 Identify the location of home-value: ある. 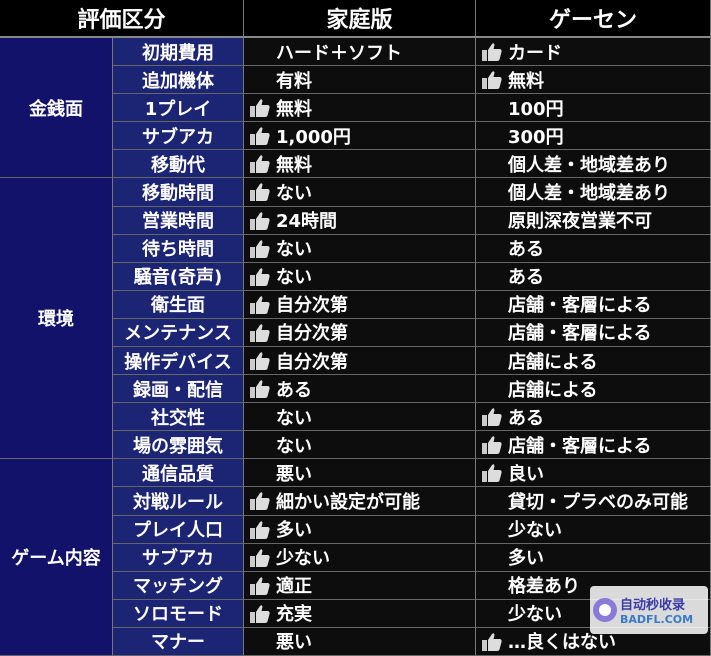
(360, 389).